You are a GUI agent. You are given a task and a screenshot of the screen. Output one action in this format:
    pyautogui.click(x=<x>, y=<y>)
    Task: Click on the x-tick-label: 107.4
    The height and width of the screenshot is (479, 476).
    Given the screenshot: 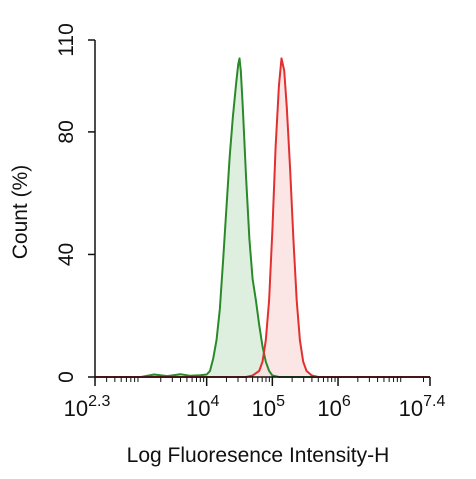 What is the action you would take?
    pyautogui.click(x=422, y=407)
    